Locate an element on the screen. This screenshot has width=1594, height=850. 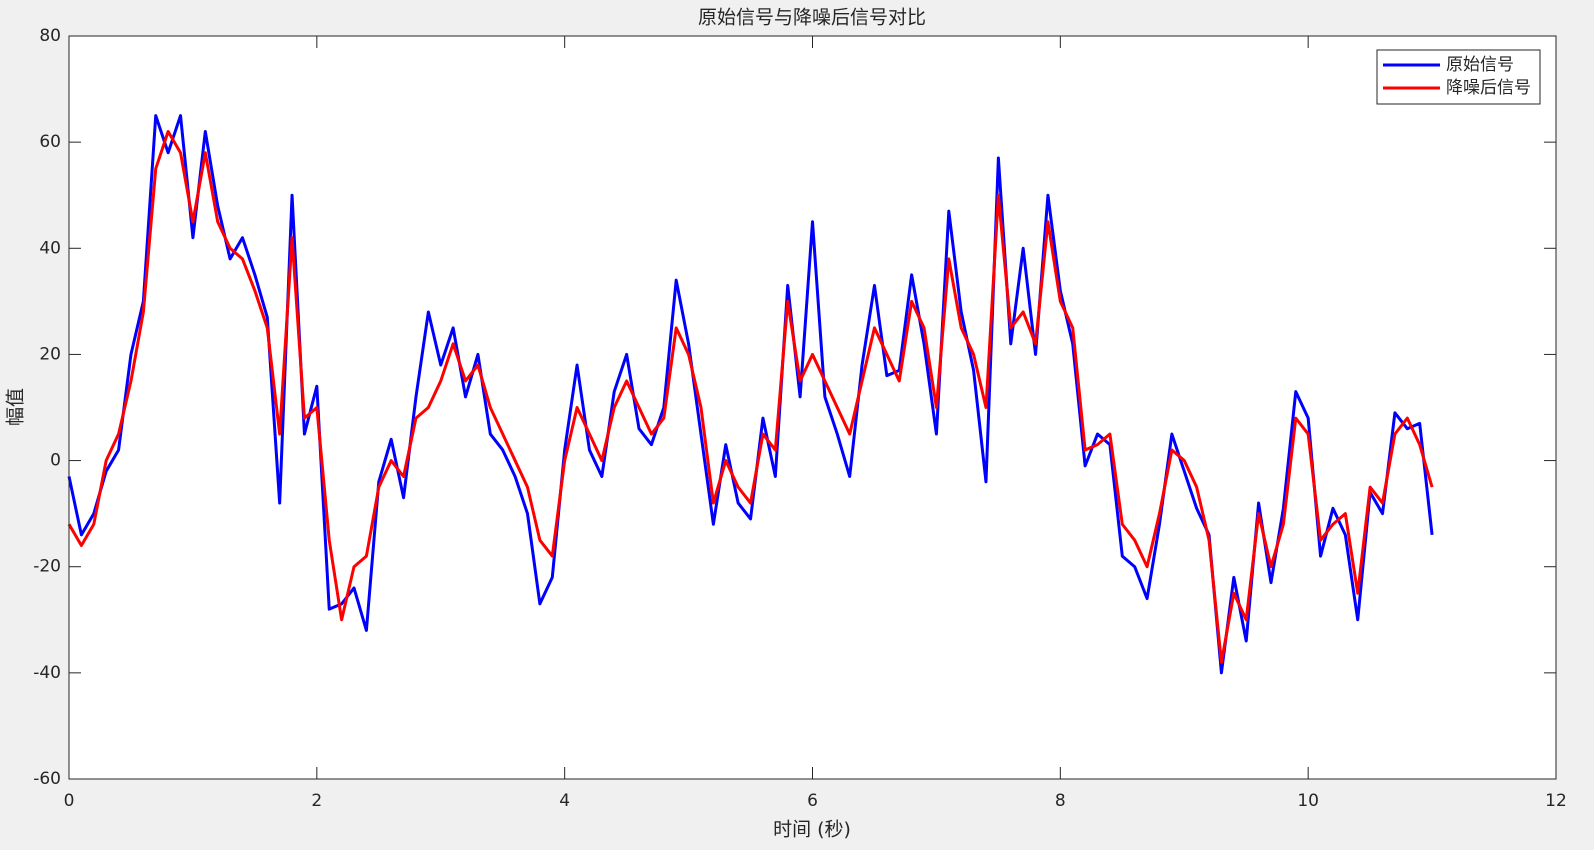
y-axis-label: 幅值 is located at coordinates (16, 407).